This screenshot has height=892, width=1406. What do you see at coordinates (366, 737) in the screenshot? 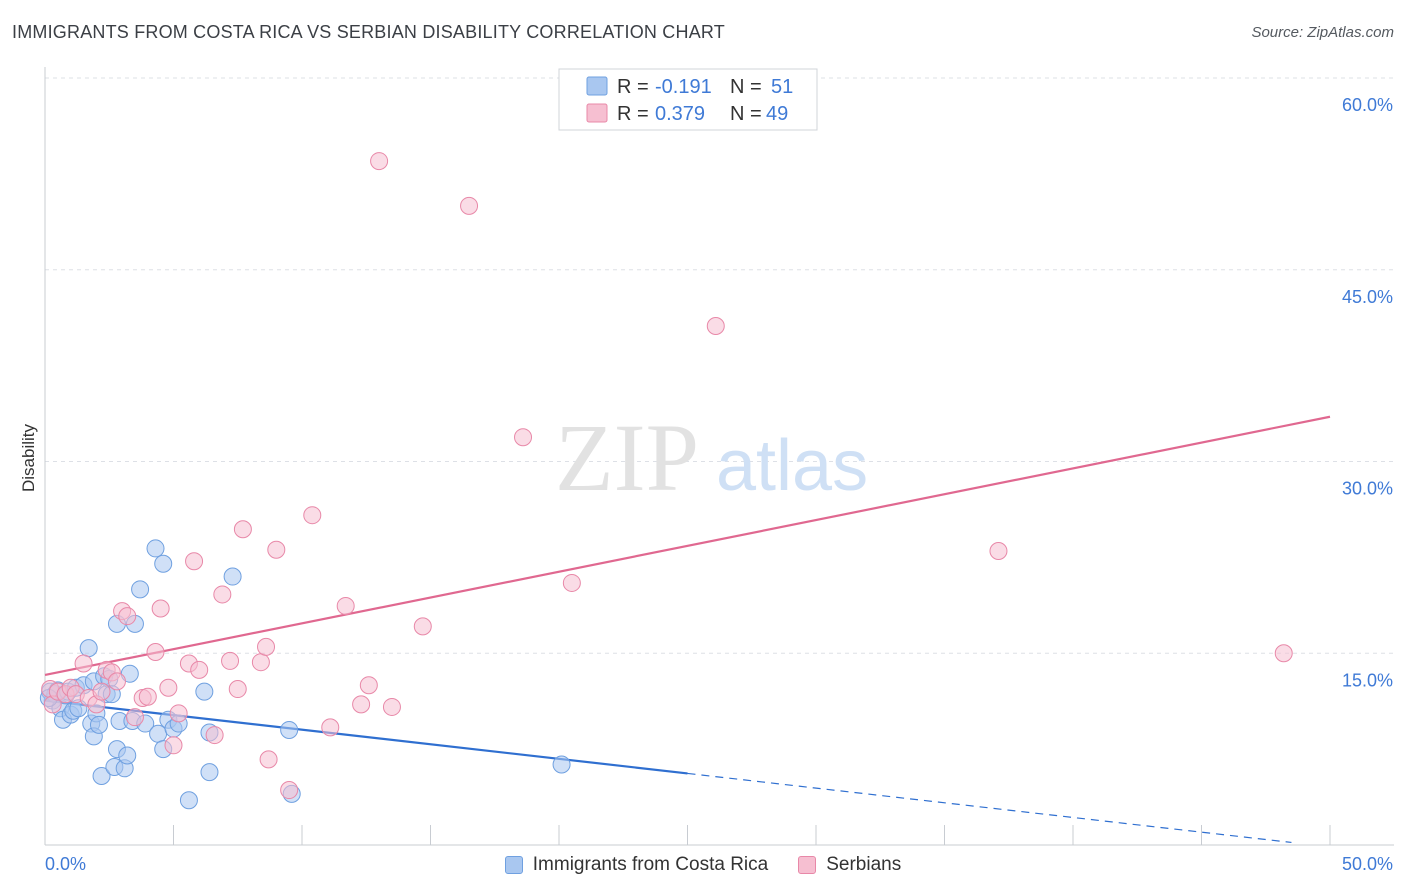
I see `trend-line-costa-rica` at bounding box center [366, 737].